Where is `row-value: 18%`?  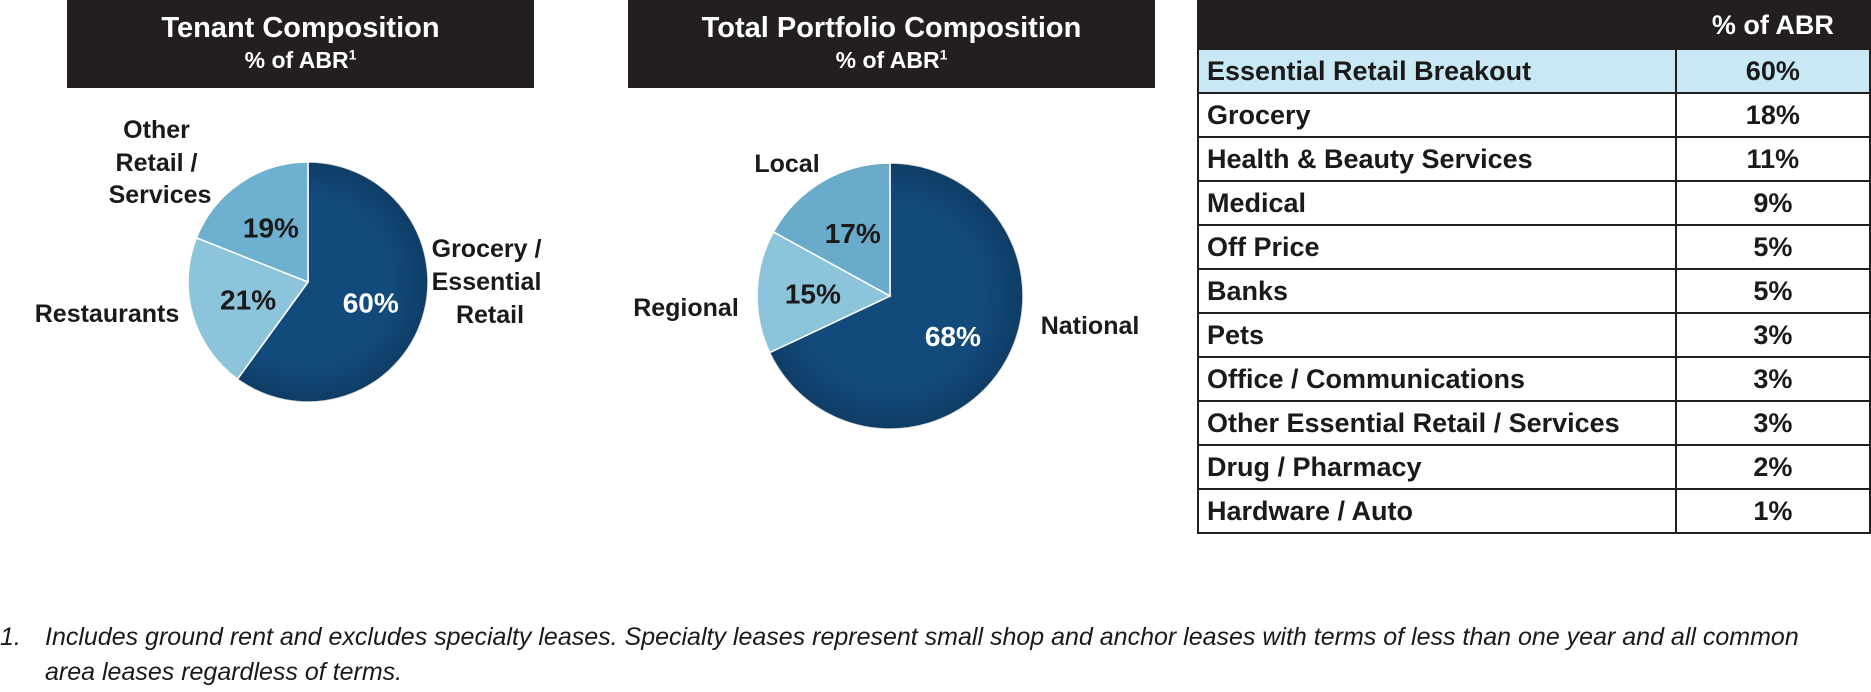
row-value: 18% is located at coordinates (1772, 115).